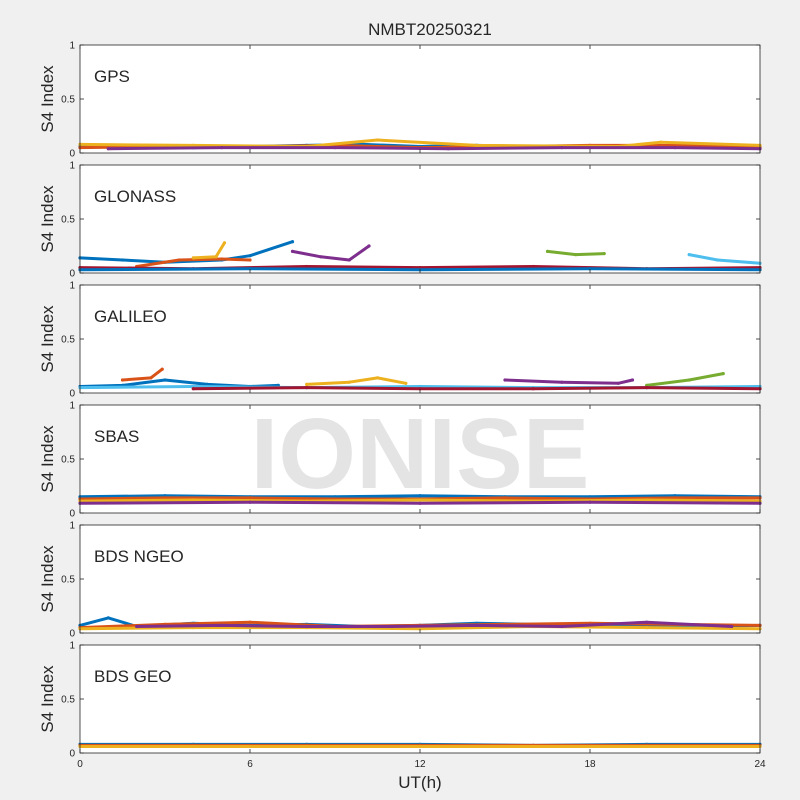 The width and height of the screenshot is (800, 800). I want to click on y-tick-label-5-1: 0.5, so click(68, 700).